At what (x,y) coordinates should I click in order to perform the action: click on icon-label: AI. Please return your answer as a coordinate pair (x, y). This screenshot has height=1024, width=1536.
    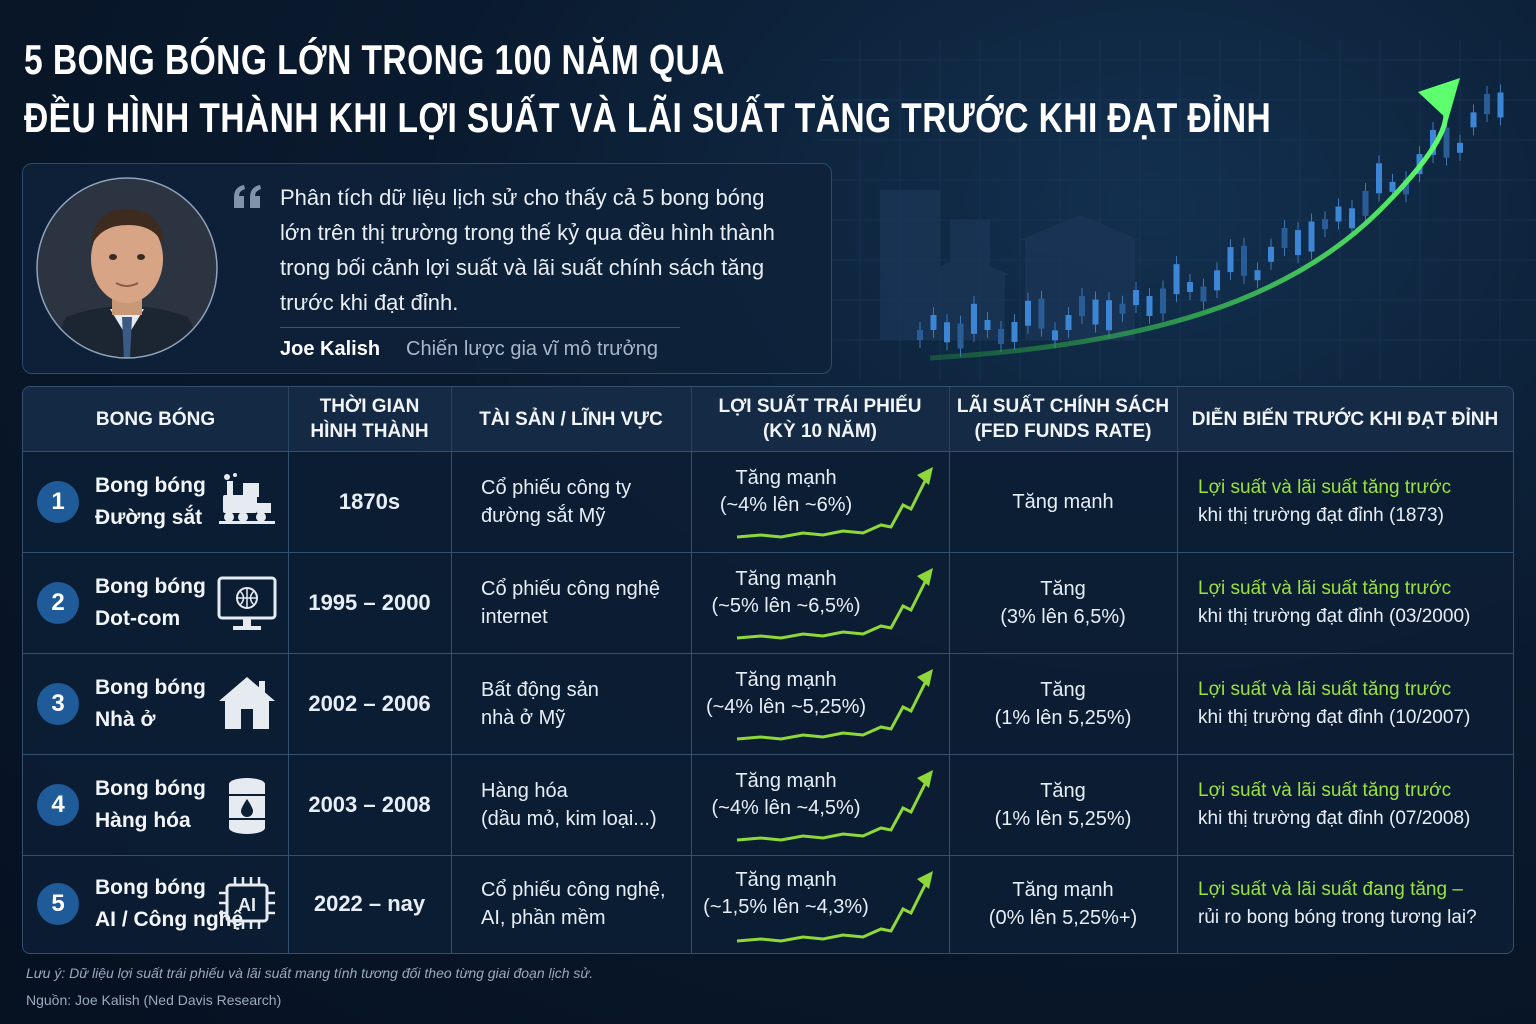
    Looking at the image, I should click on (247, 905).